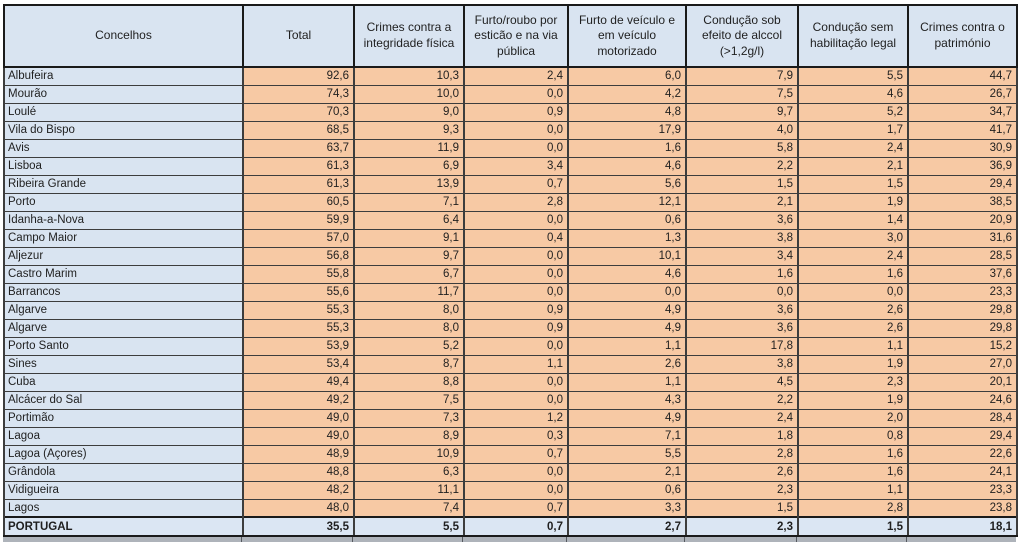  I want to click on value-cell: 0,6, so click(627, 220).